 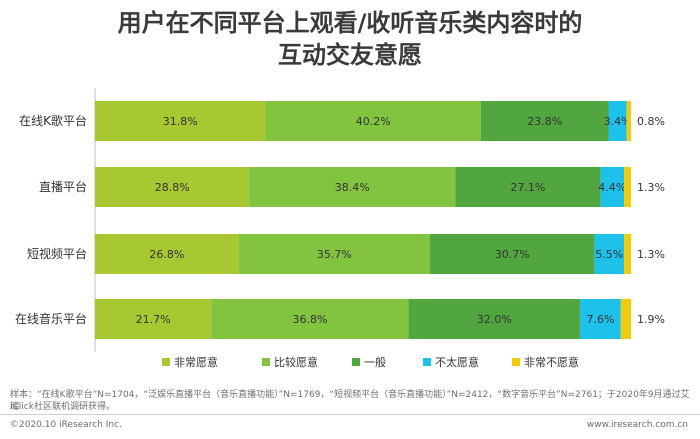 I want to click on chart-title-line2: 互动交友意愿, so click(x=350, y=55).